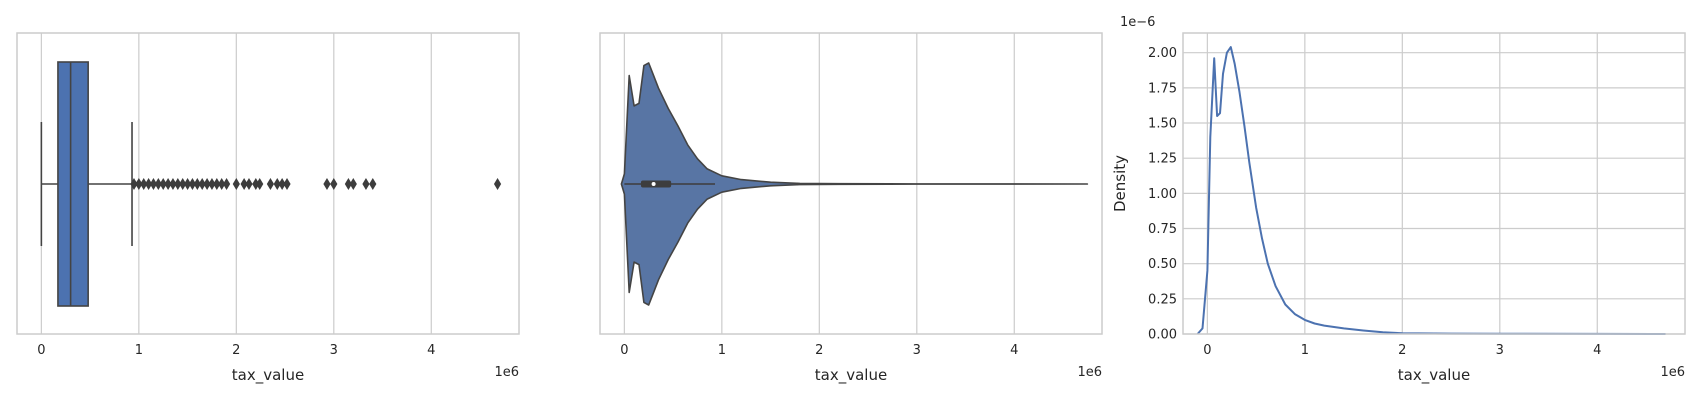  Describe the element at coordinates (1162, 88) in the screenshot. I see `y-tick-label: 1.75` at that location.